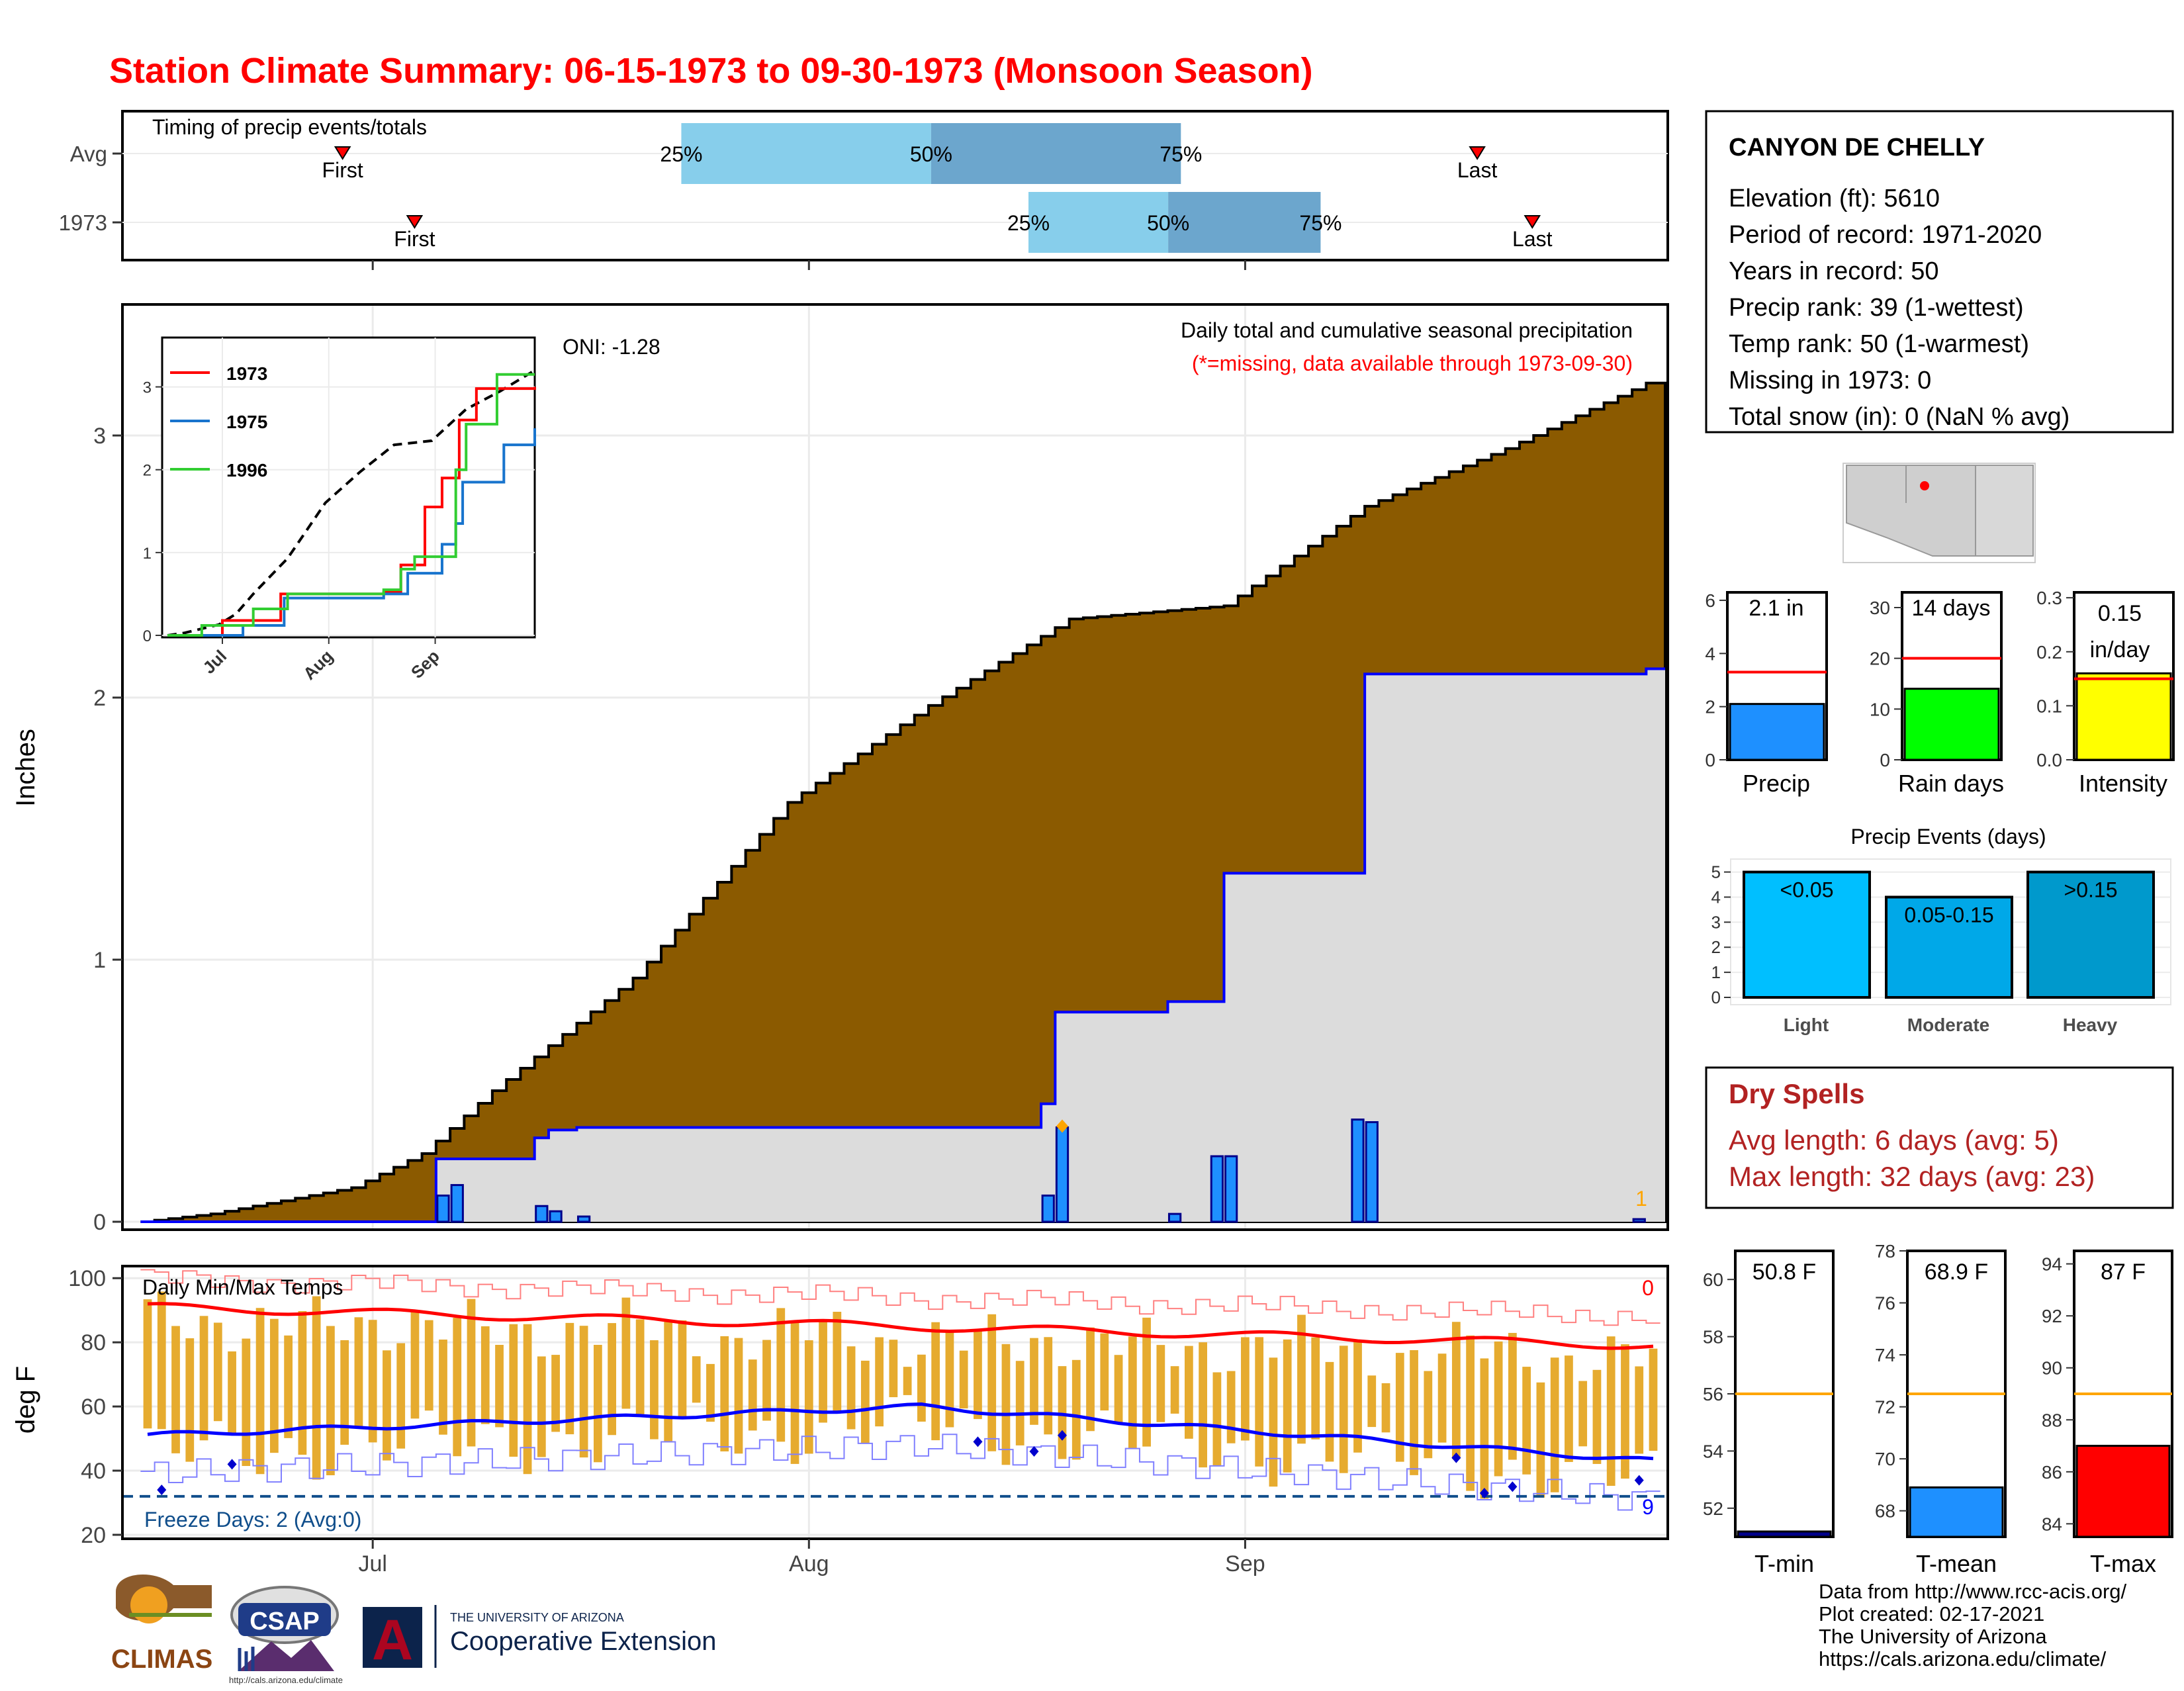 The image size is (2184, 1691). Describe the element at coordinates (900, 1297) in the screenshot. I see `record-max-line` at that location.